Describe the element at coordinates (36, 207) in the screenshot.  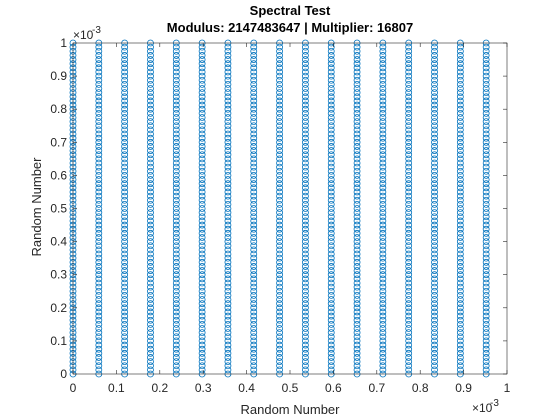
I see `y-axis-label: Random Number` at that location.